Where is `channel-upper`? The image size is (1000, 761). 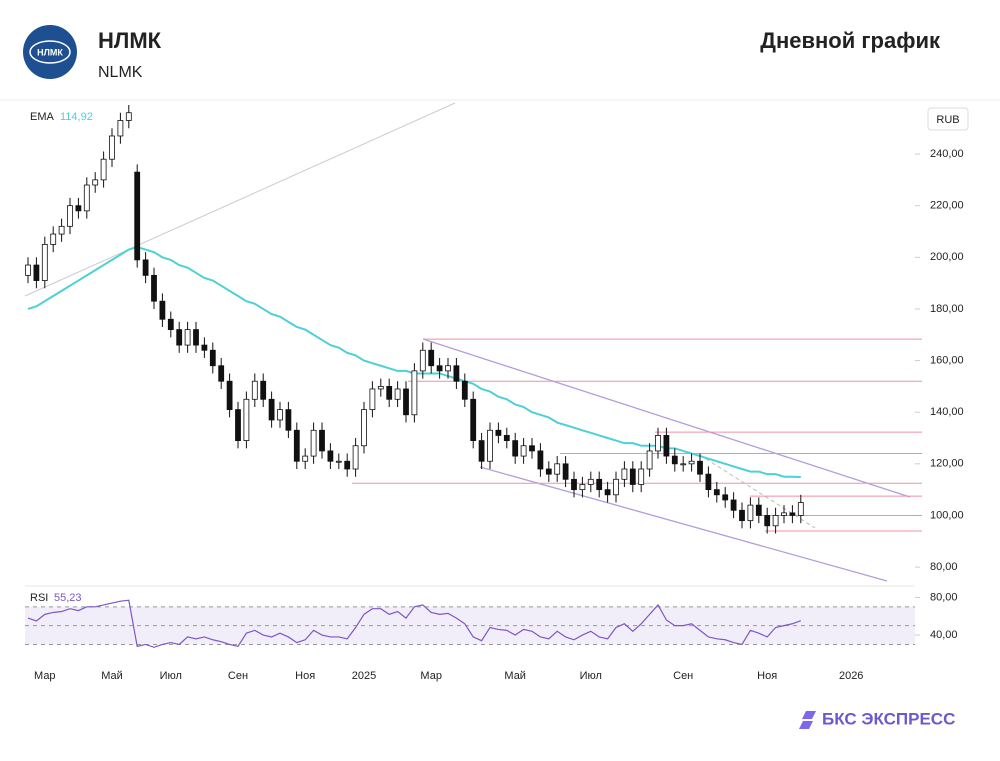
channel-upper is located at coordinates (666, 418).